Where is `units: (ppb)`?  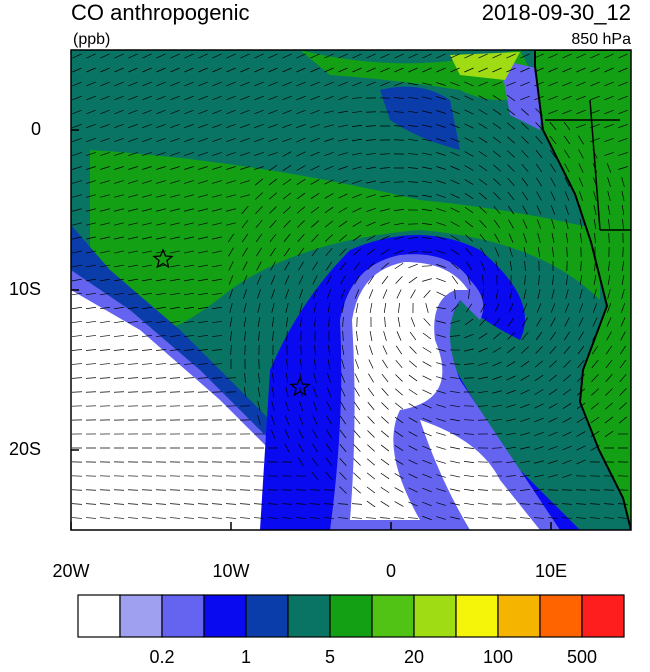
units: (ppb) is located at coordinates (91, 39).